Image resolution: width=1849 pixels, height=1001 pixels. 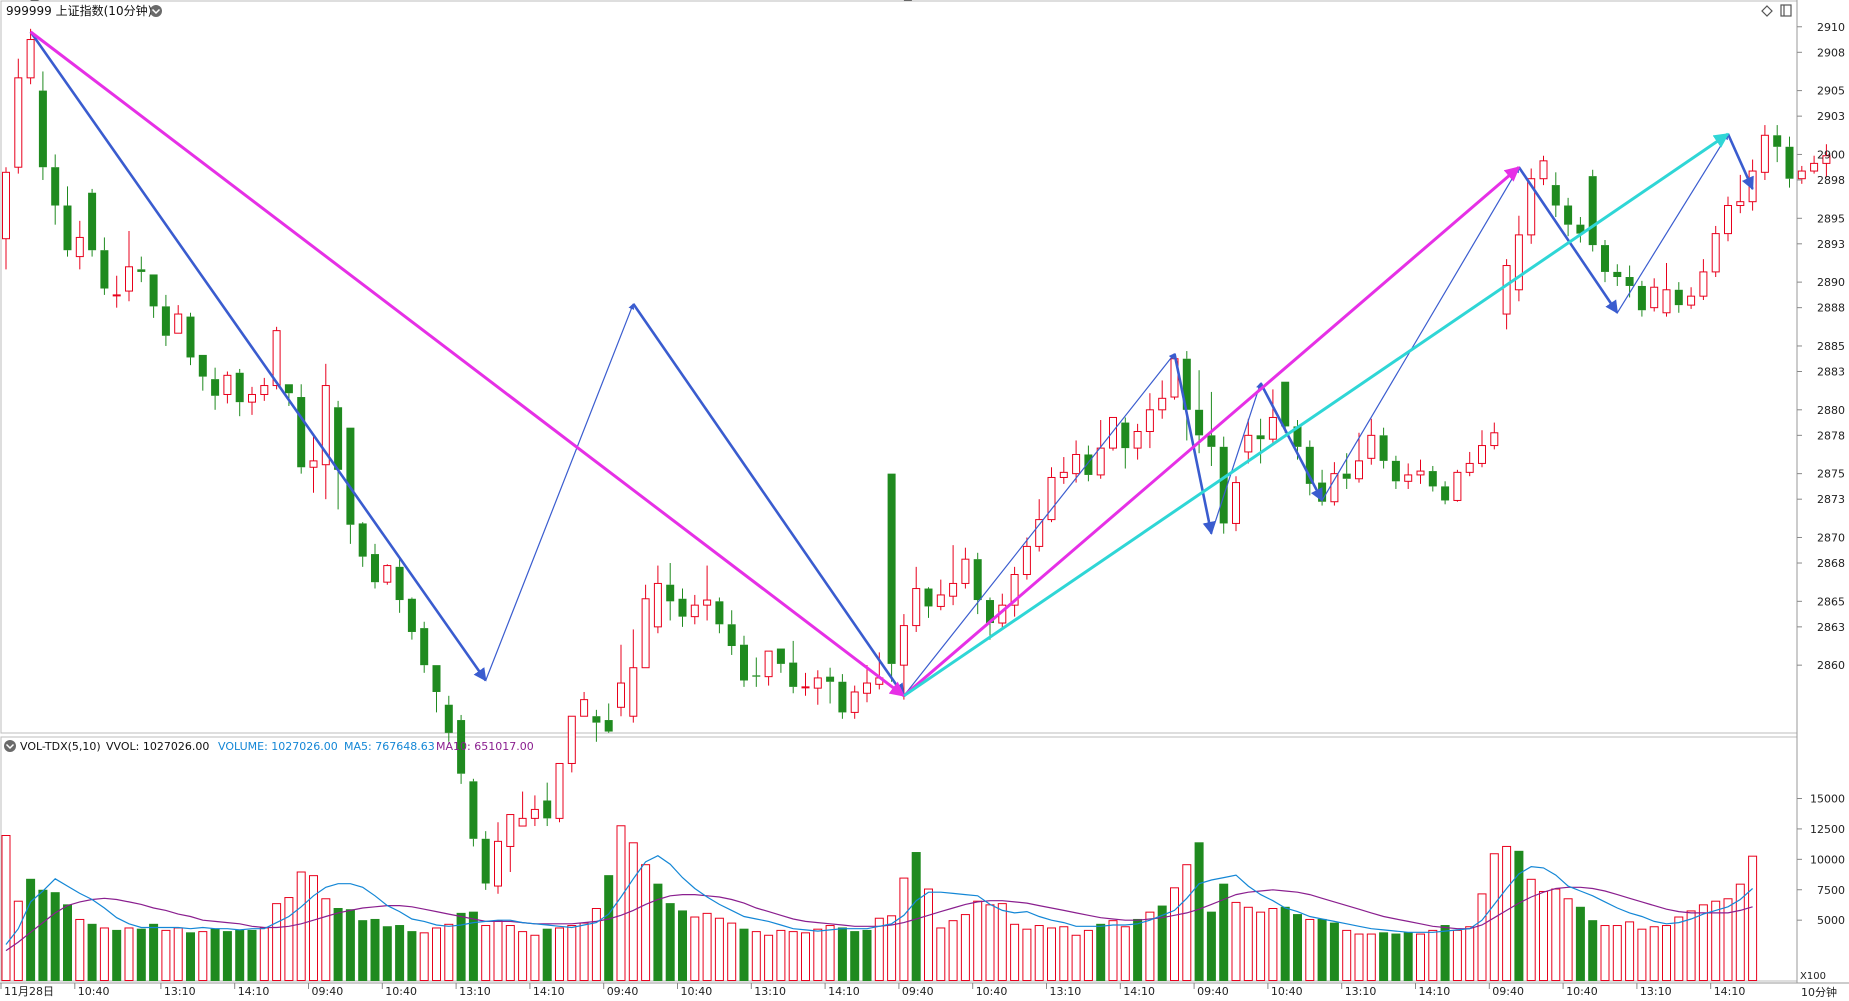 I want to click on price-tick-label: 2903, so click(x=1831, y=116).